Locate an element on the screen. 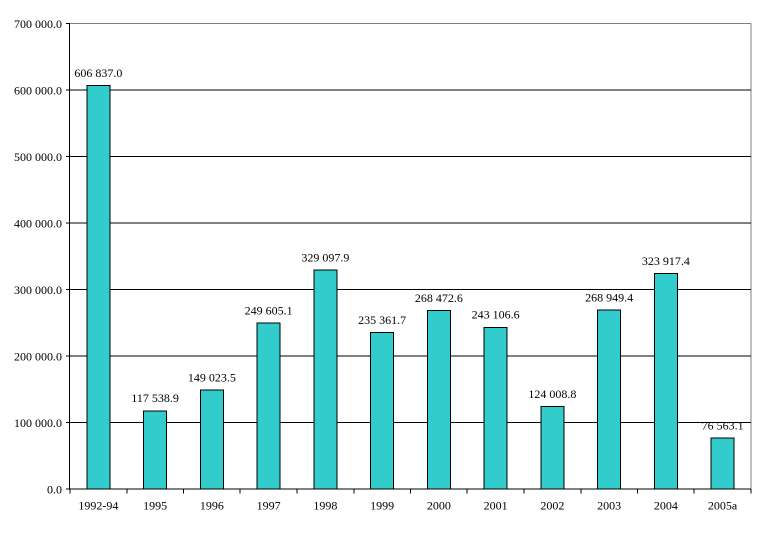 The width and height of the screenshot is (765, 534). svg-text: 1992-94 is located at coordinates (98, 505).